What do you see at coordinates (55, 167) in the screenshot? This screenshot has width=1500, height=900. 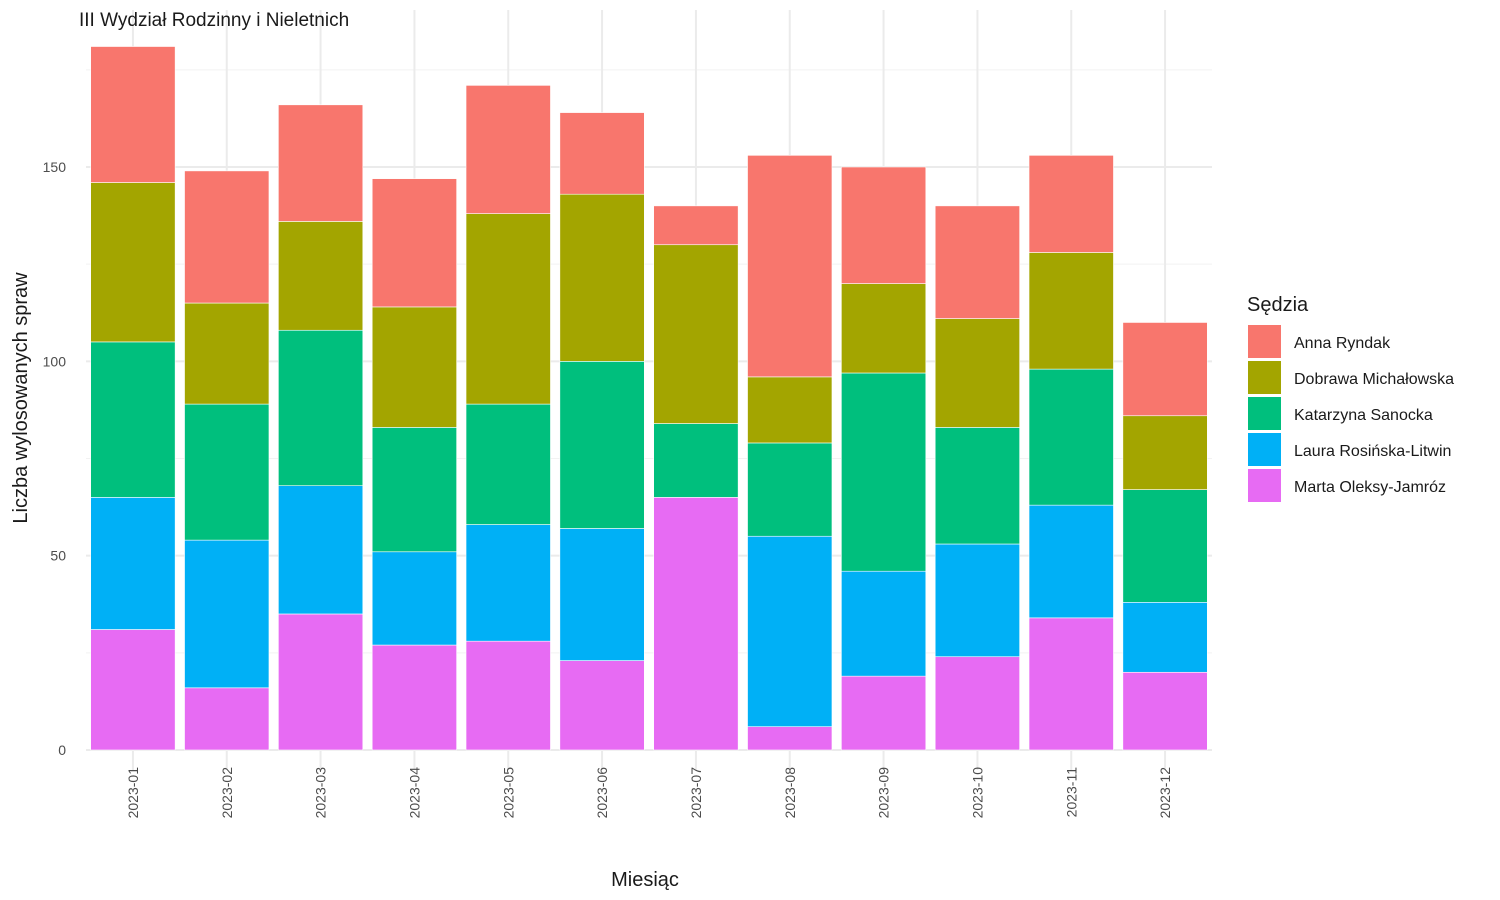 I see `y-tick-label: 150` at bounding box center [55, 167].